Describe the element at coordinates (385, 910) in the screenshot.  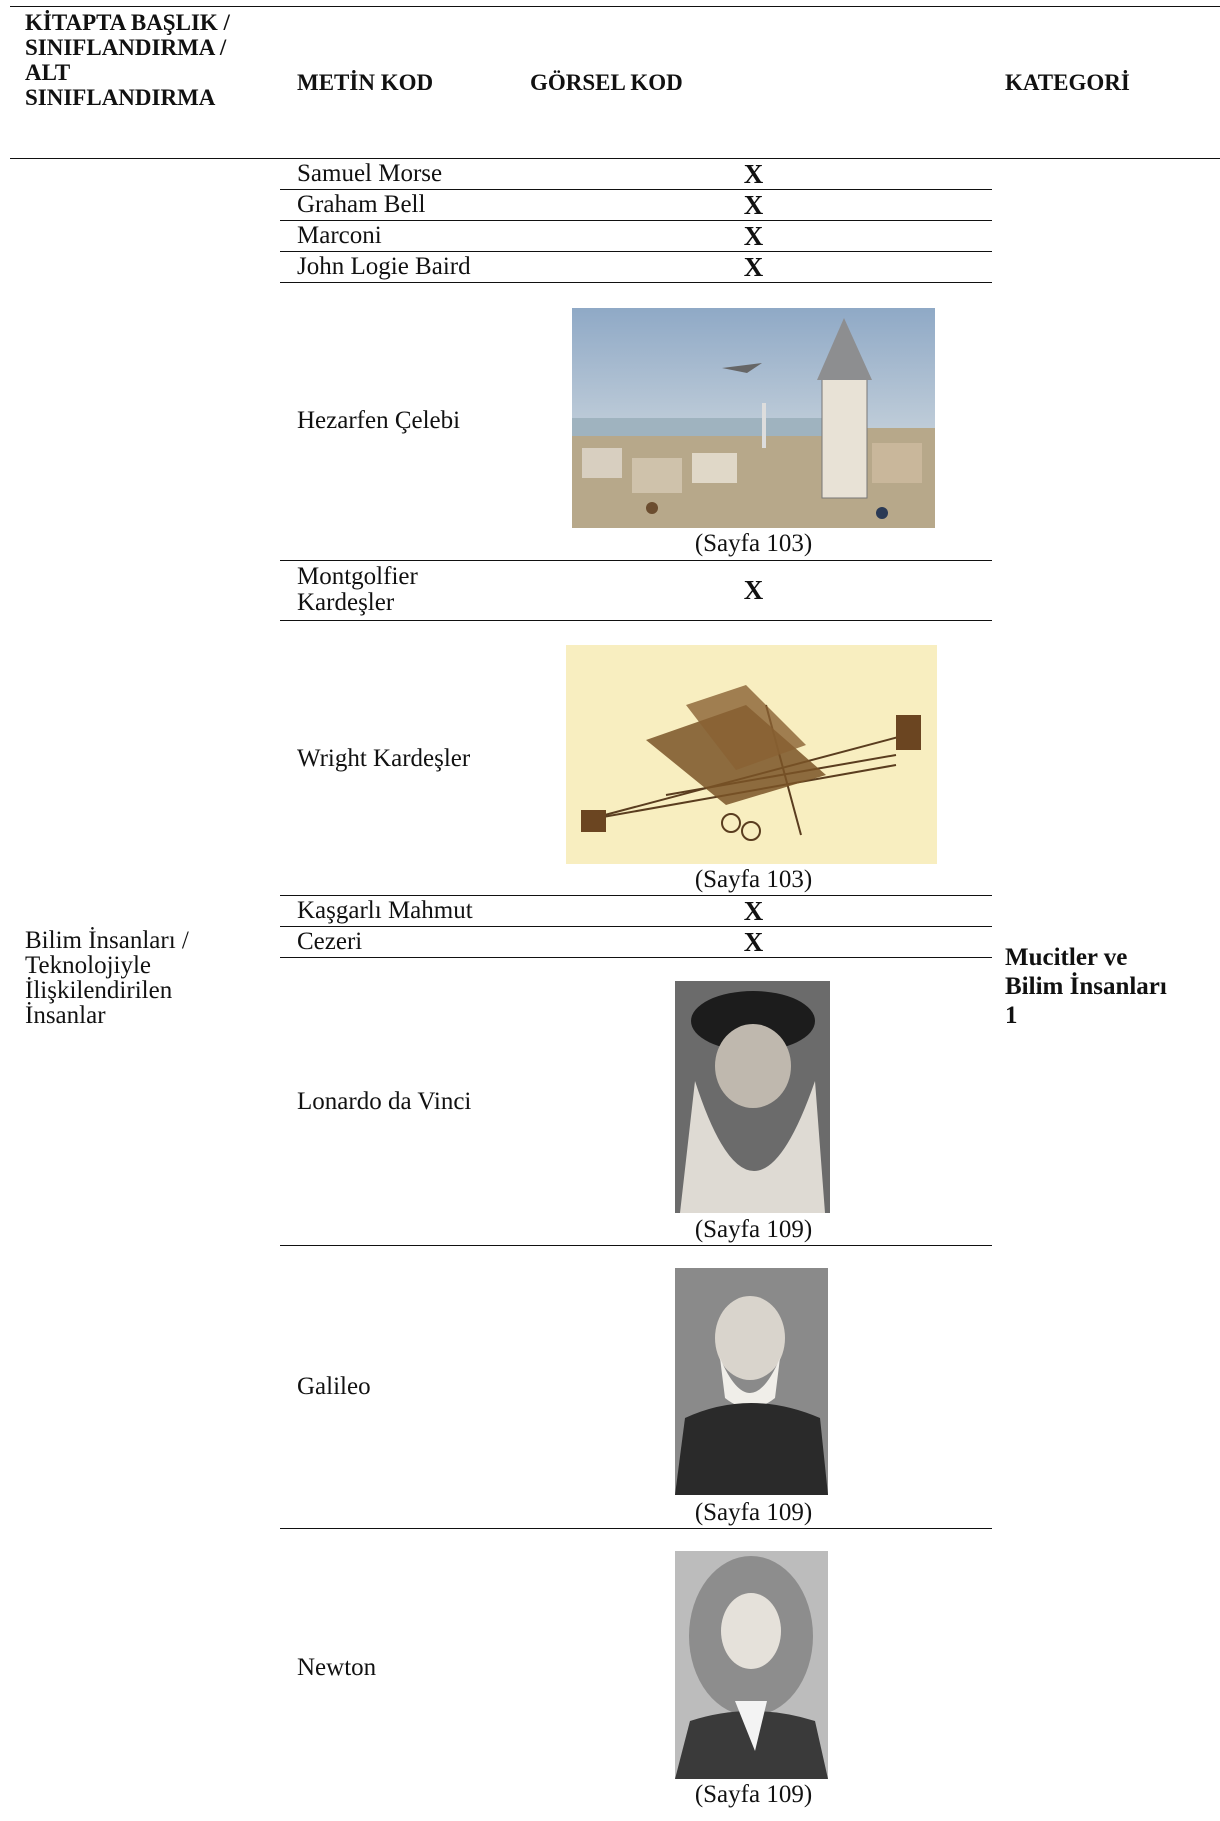
I see `row-text: Kaşgarlı Mahmut` at that location.